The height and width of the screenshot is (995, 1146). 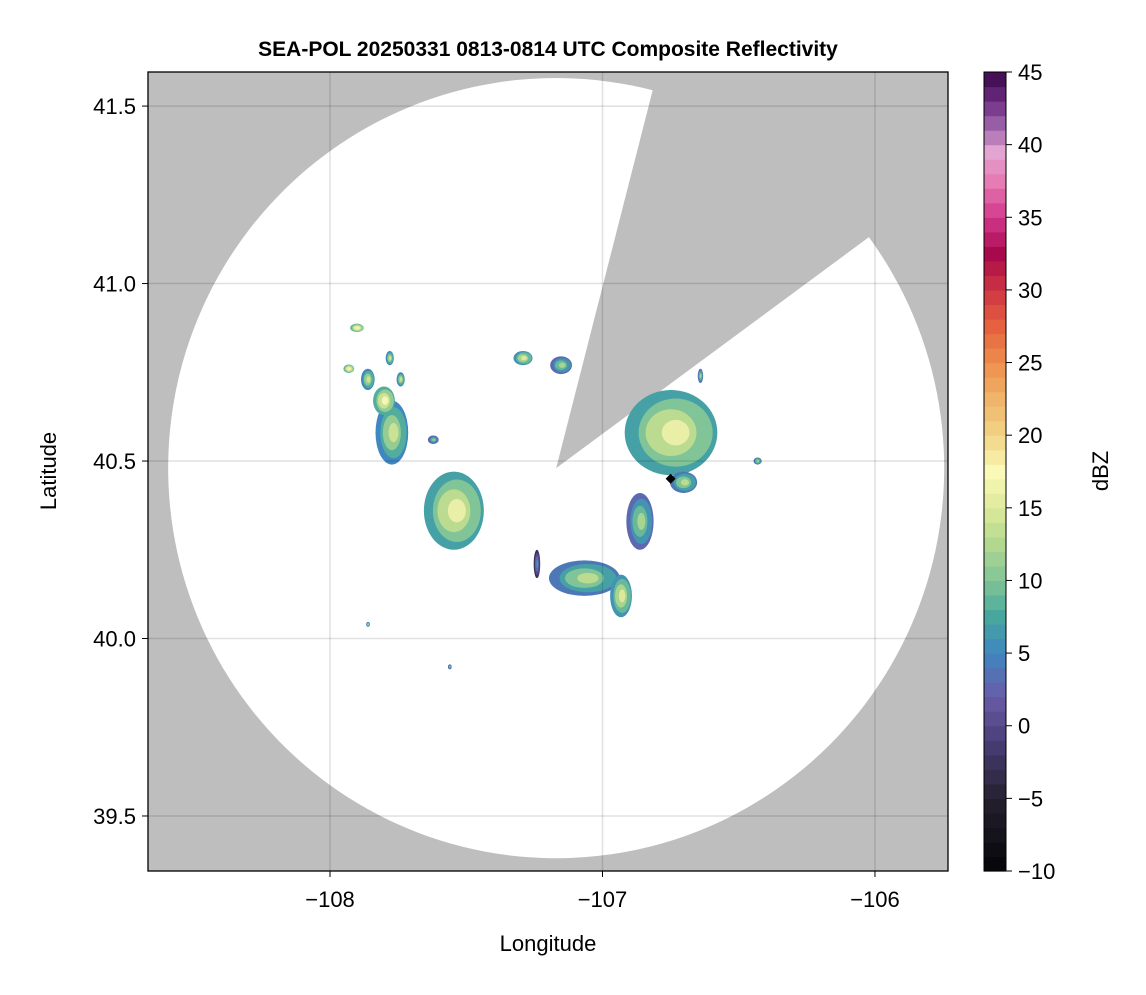 I want to click on colorbar-tick-label: 20, so click(x=1030, y=435).